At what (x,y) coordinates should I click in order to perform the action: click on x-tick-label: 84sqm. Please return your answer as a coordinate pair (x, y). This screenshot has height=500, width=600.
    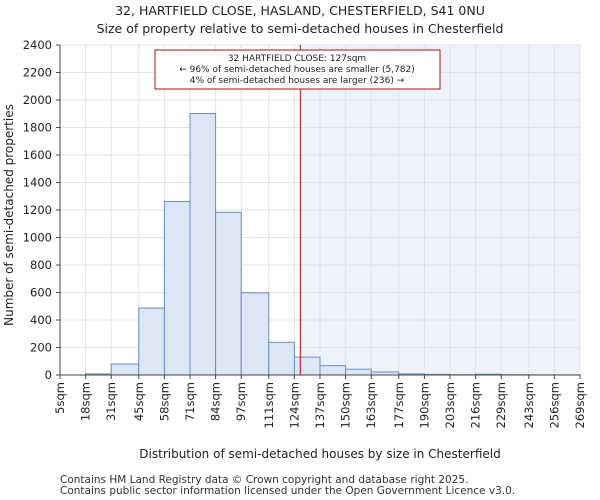
    Looking at the image, I should click on (216, 401).